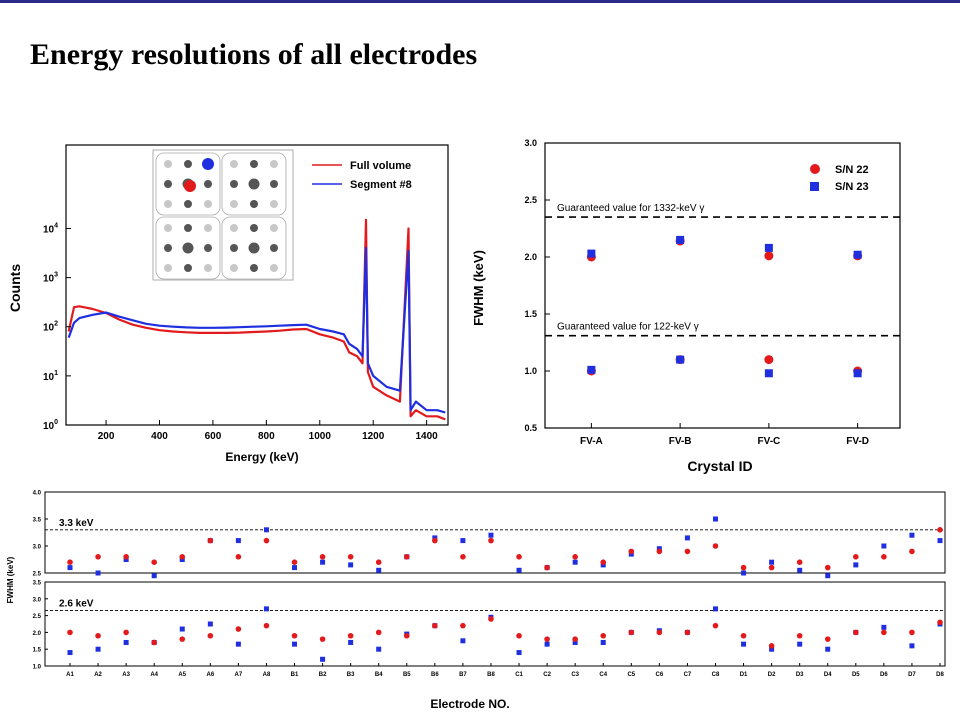  I want to click on fwhm-y-tick-label: 2.0, so click(530, 257).